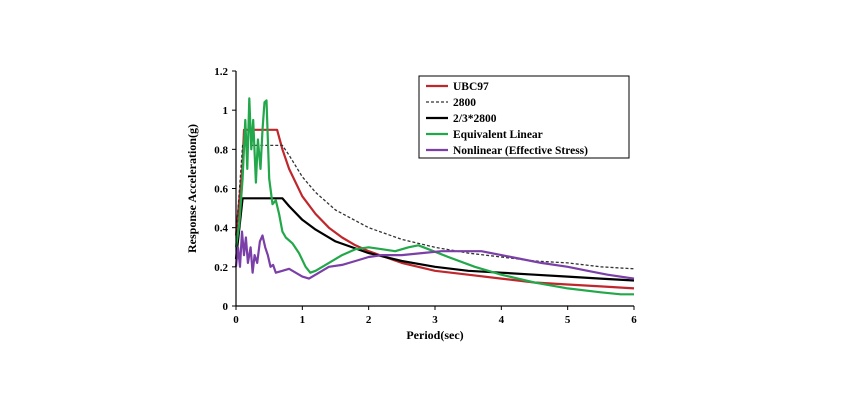  Describe the element at coordinates (221, 190) in the screenshot. I see `y-tick-label: 0.6` at that location.